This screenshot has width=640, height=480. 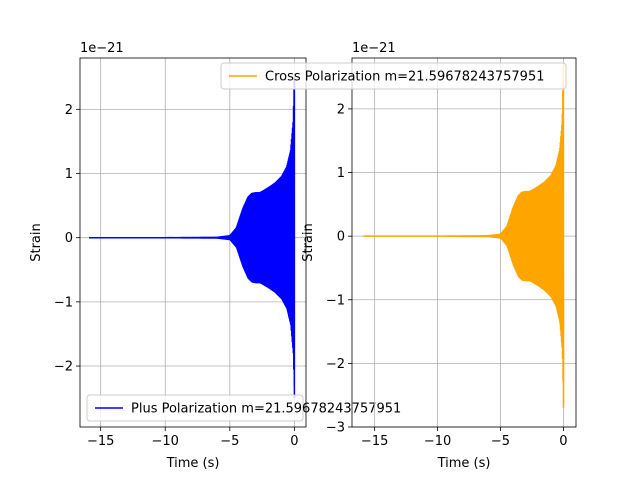 I want to click on legend: Cross Polarization m=21.59678243757951, so click(x=393, y=76).